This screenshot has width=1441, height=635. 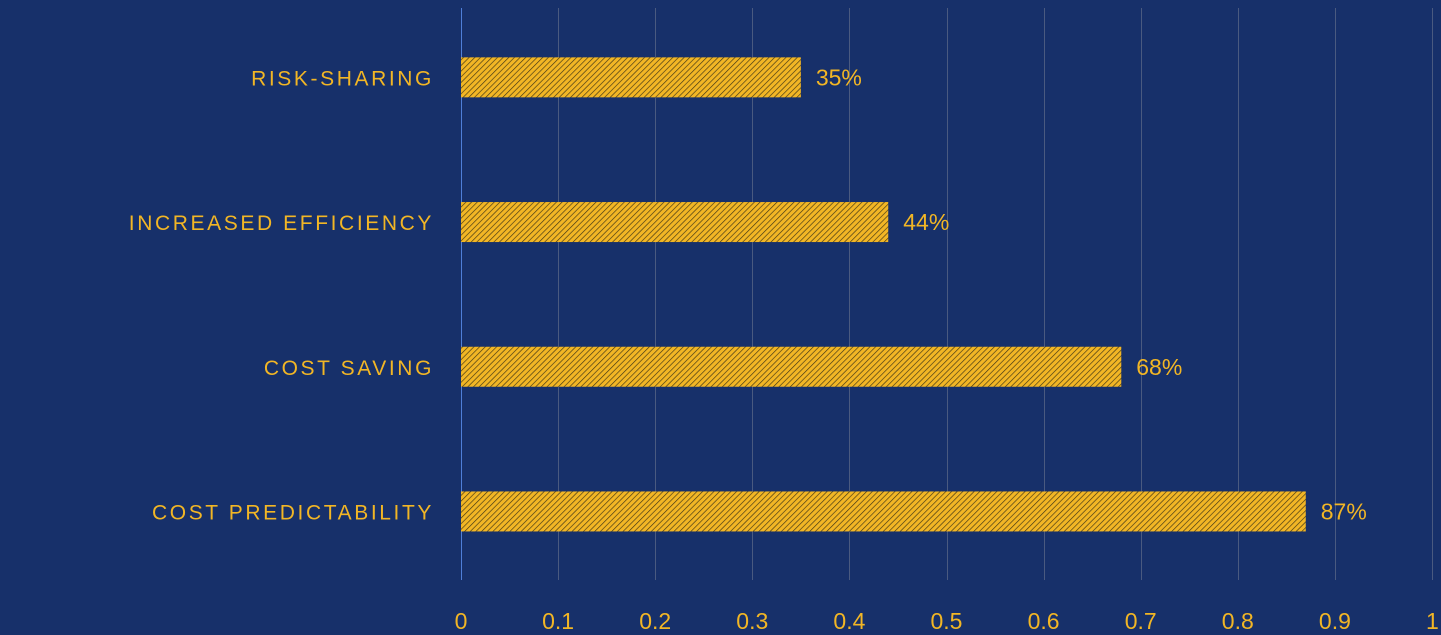 I want to click on data-label: 35%, so click(x=839, y=77).